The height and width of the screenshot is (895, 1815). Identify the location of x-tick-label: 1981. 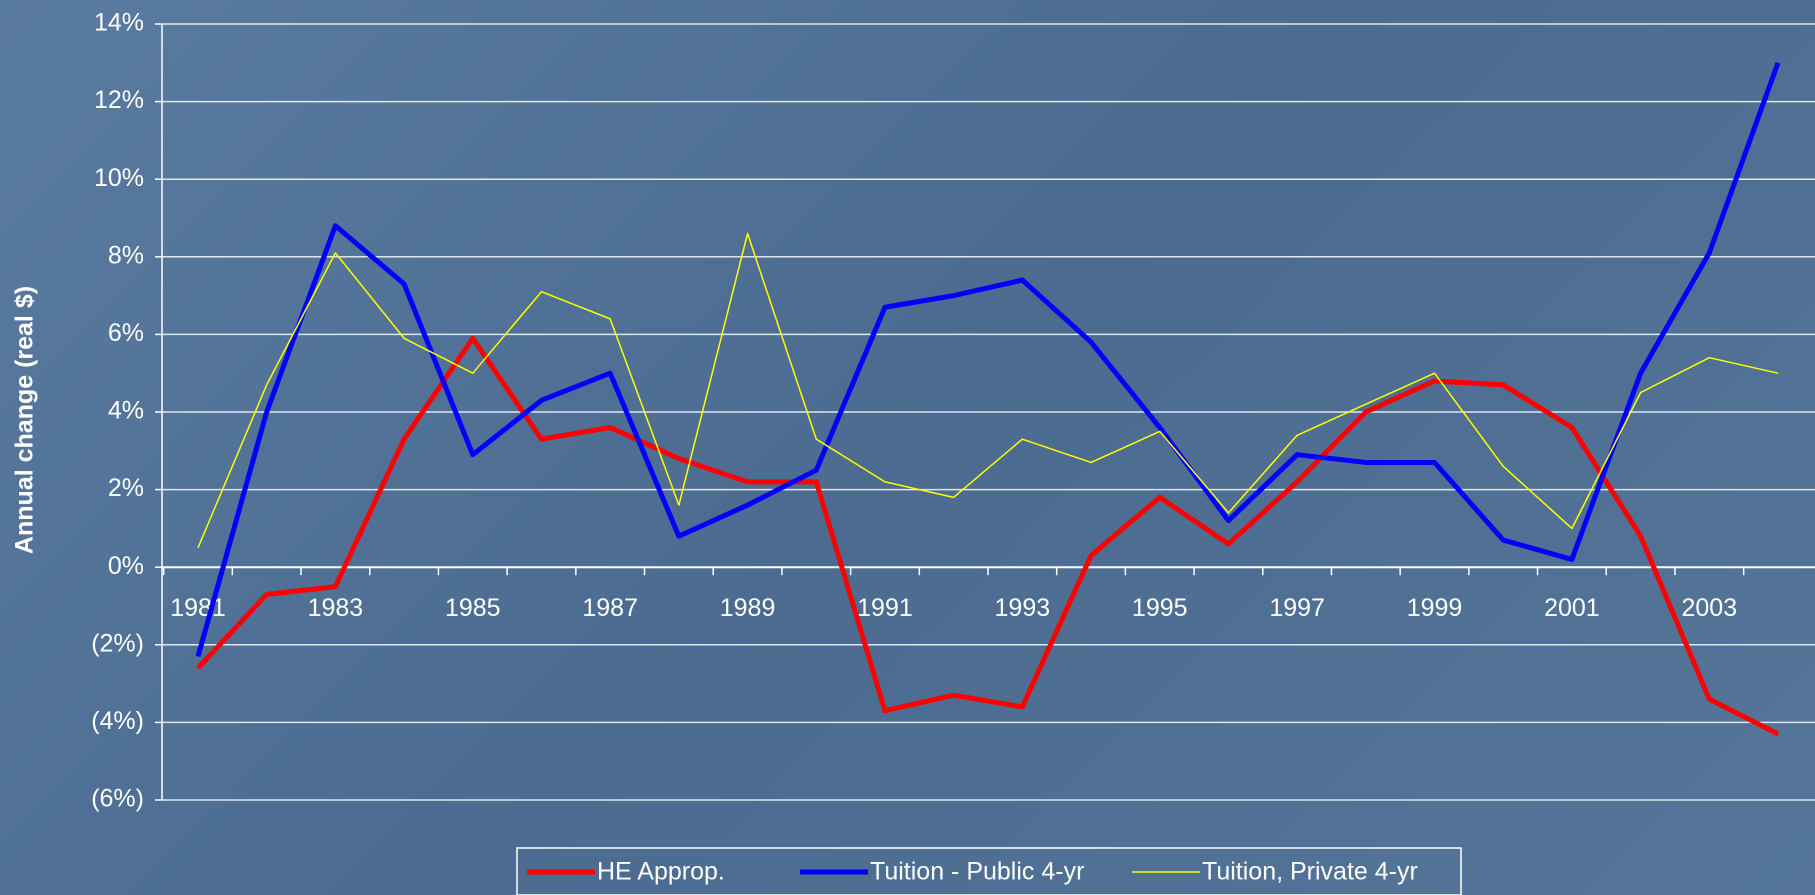
(198, 608).